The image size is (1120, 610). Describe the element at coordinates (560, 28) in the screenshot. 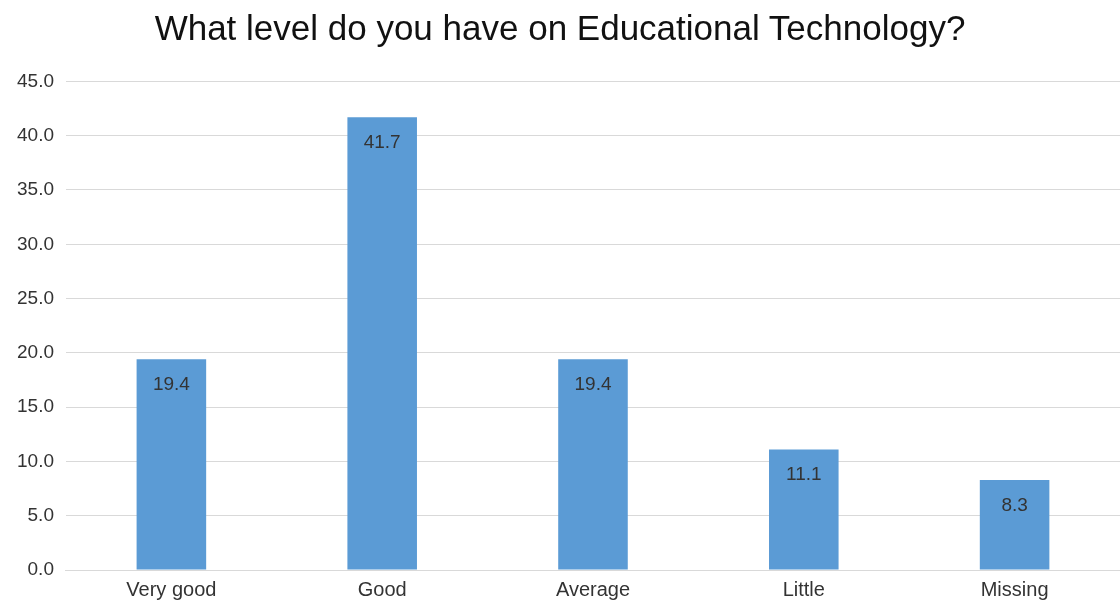

I see `chart-title: What level do you have on Educational Technology?` at that location.